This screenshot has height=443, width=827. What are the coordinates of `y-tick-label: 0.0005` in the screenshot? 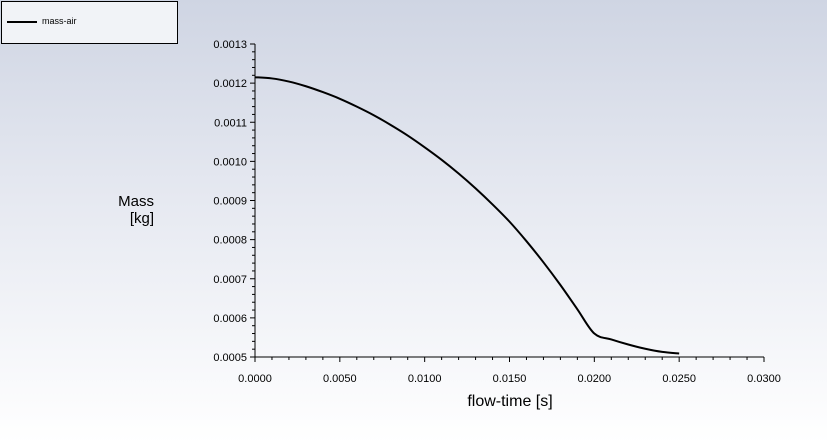 It's located at (230, 358).